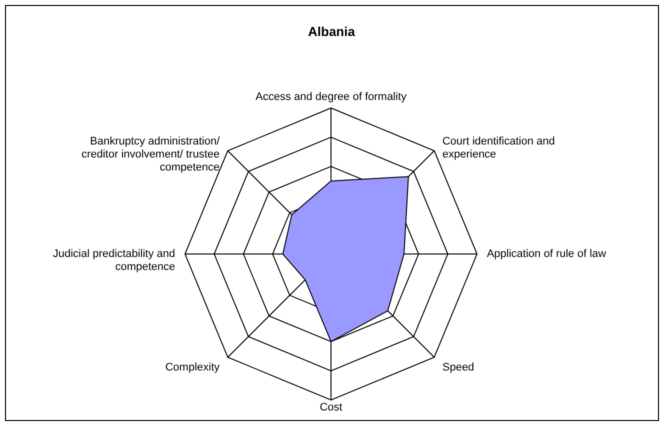 This screenshot has width=663, height=425. Describe the element at coordinates (331, 97) in the screenshot. I see `spoke-label: Access and degree of formality` at that location.